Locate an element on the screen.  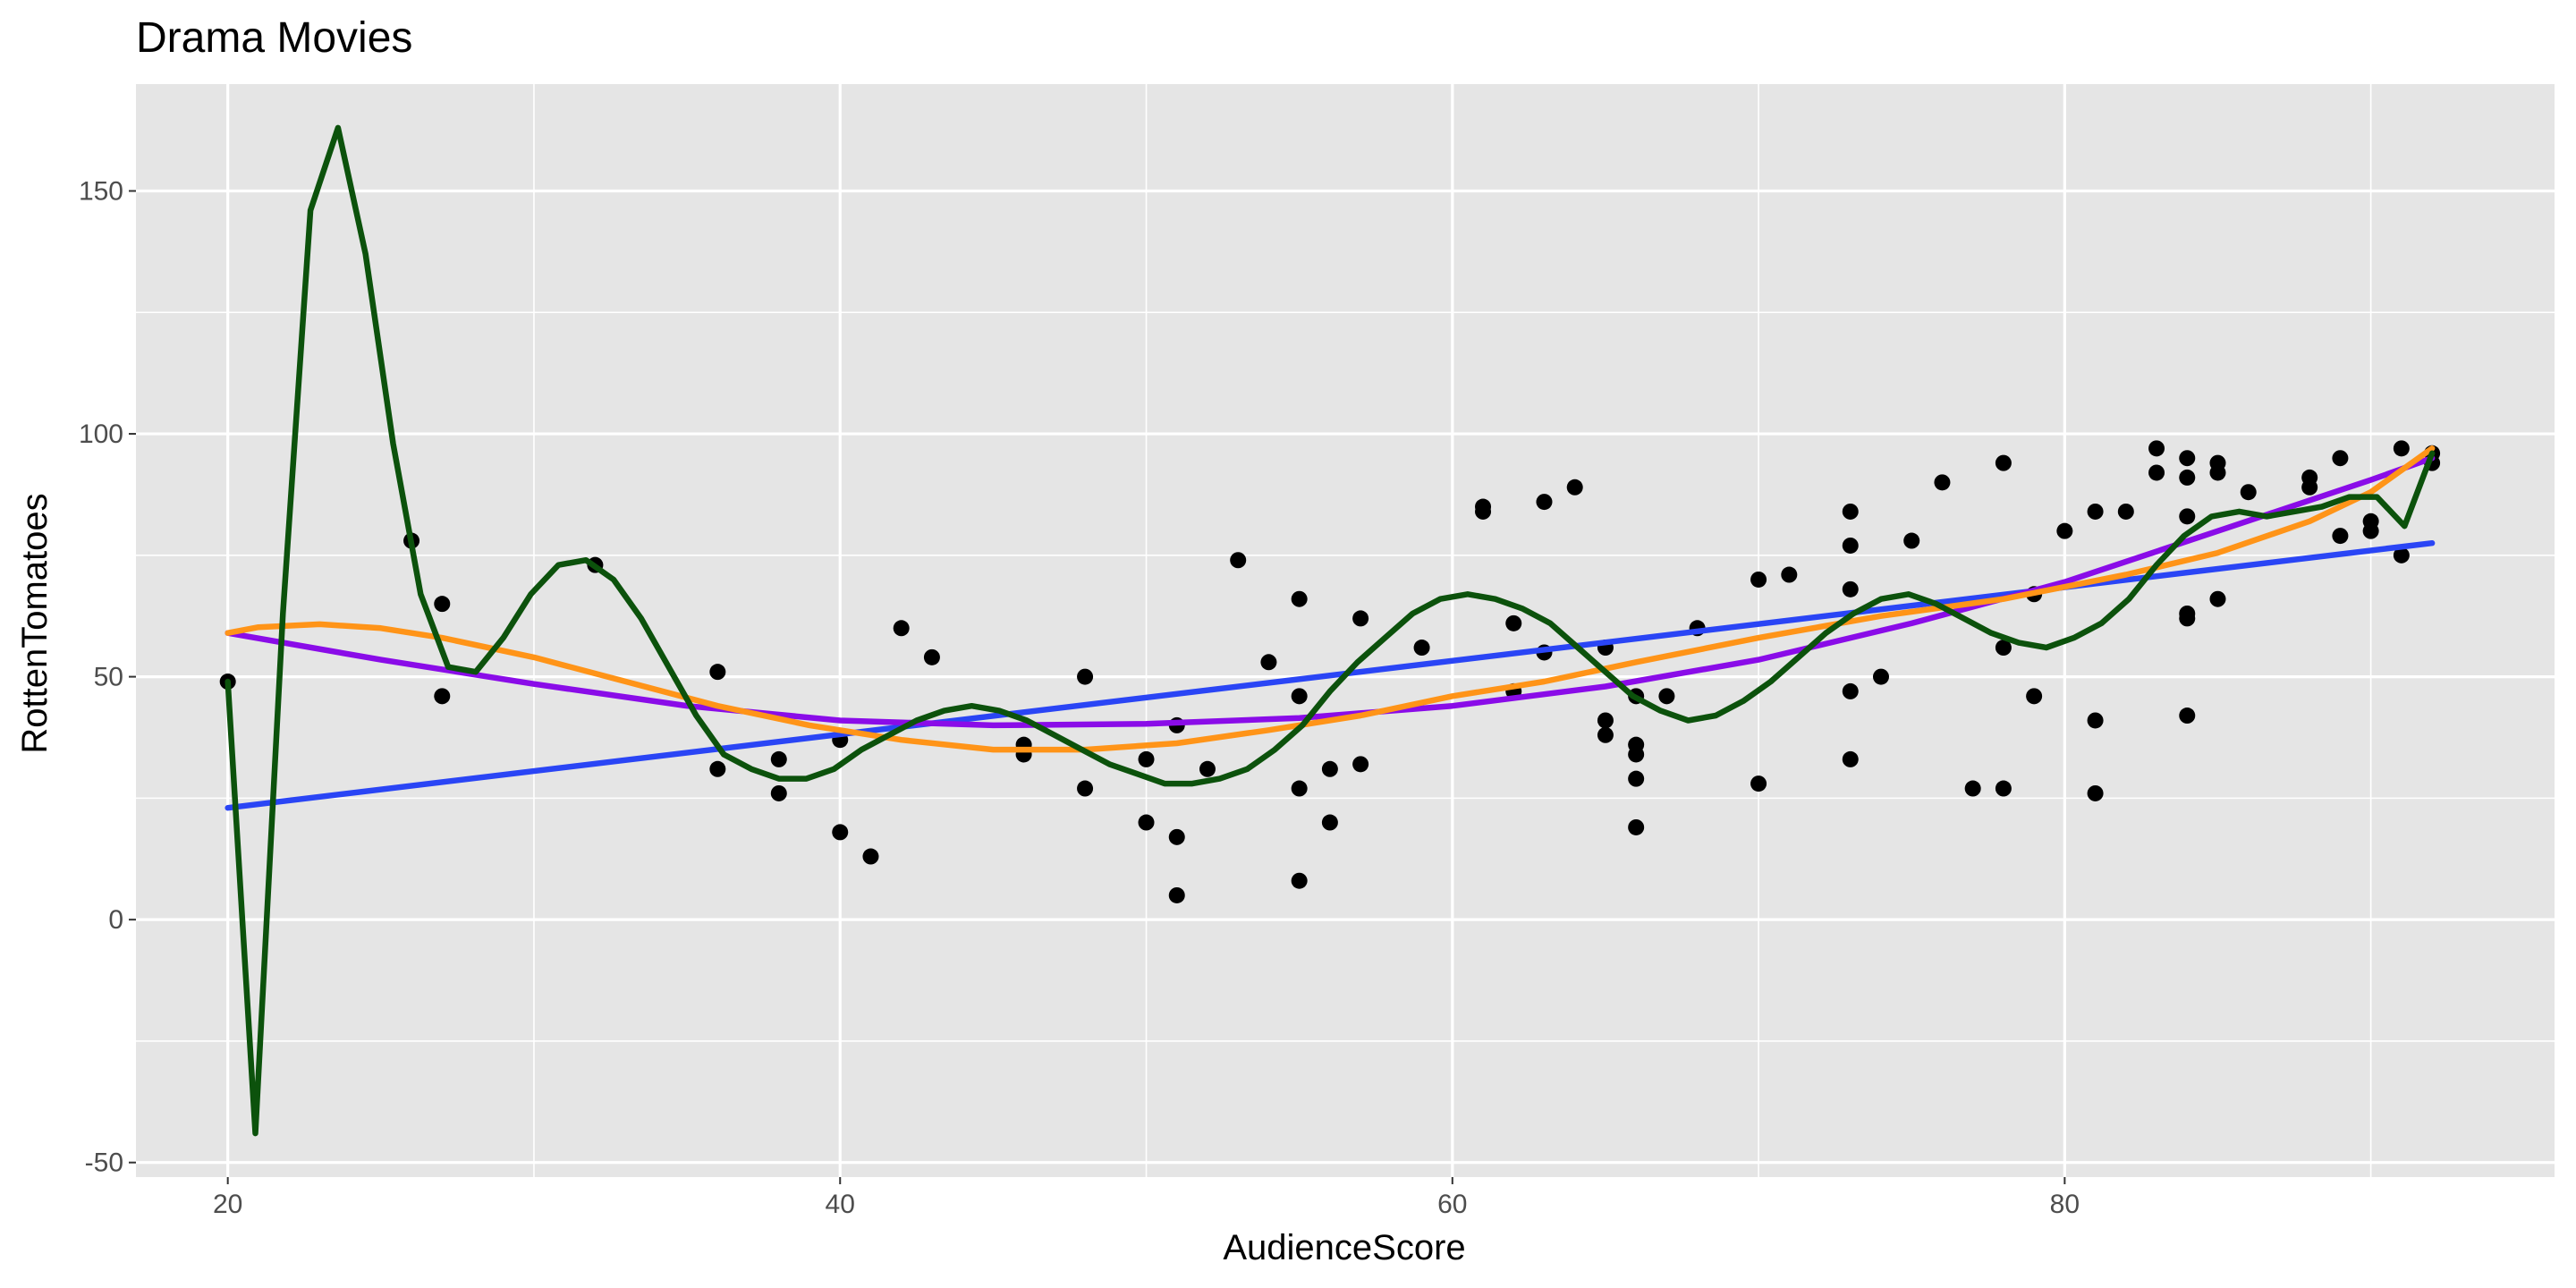
x-axis: 20 40 60 80 is located at coordinates (1146, 1198).